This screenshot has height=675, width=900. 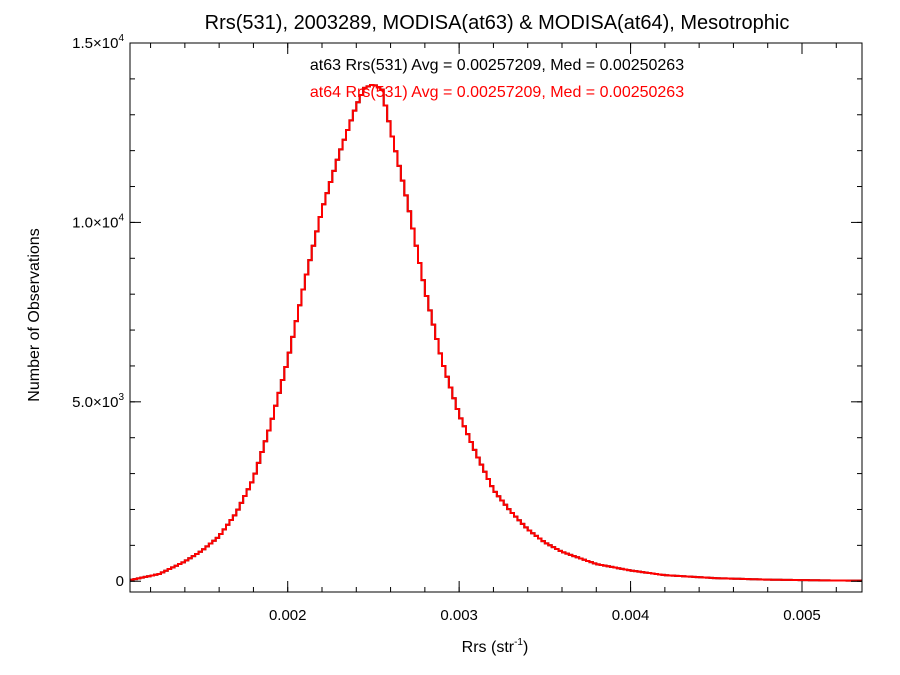 What do you see at coordinates (525, 647) in the screenshot?
I see `x-axis-label-tail: )` at bounding box center [525, 647].